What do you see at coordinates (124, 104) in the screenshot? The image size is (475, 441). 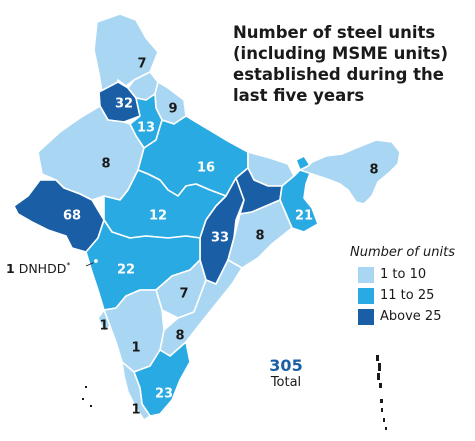 I see `state-value-punjab: 32` at bounding box center [124, 104].